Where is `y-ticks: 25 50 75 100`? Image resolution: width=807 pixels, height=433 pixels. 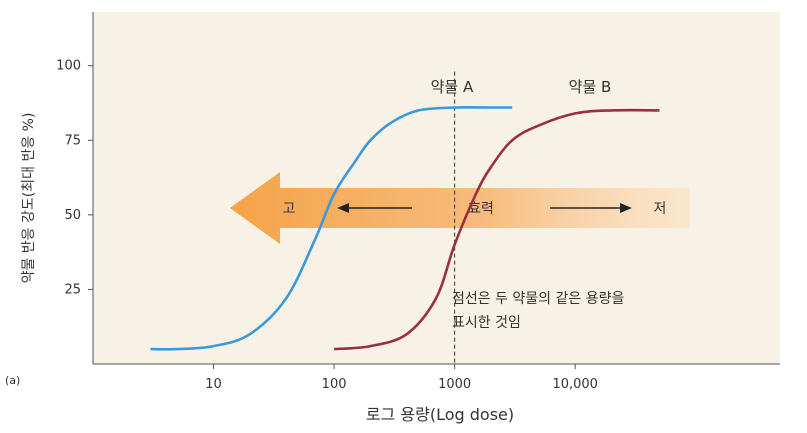 y-ticks: 25 50 75 100 is located at coordinates (74, 178).